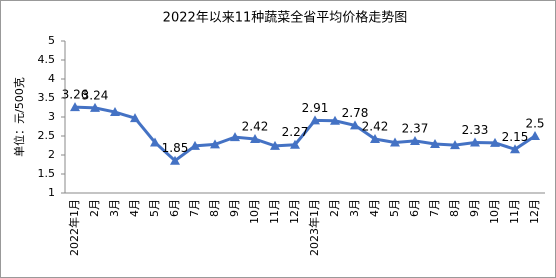  What do you see at coordinates (51, 78) in the screenshot?
I see `y-tick-label: 4` at bounding box center [51, 78].